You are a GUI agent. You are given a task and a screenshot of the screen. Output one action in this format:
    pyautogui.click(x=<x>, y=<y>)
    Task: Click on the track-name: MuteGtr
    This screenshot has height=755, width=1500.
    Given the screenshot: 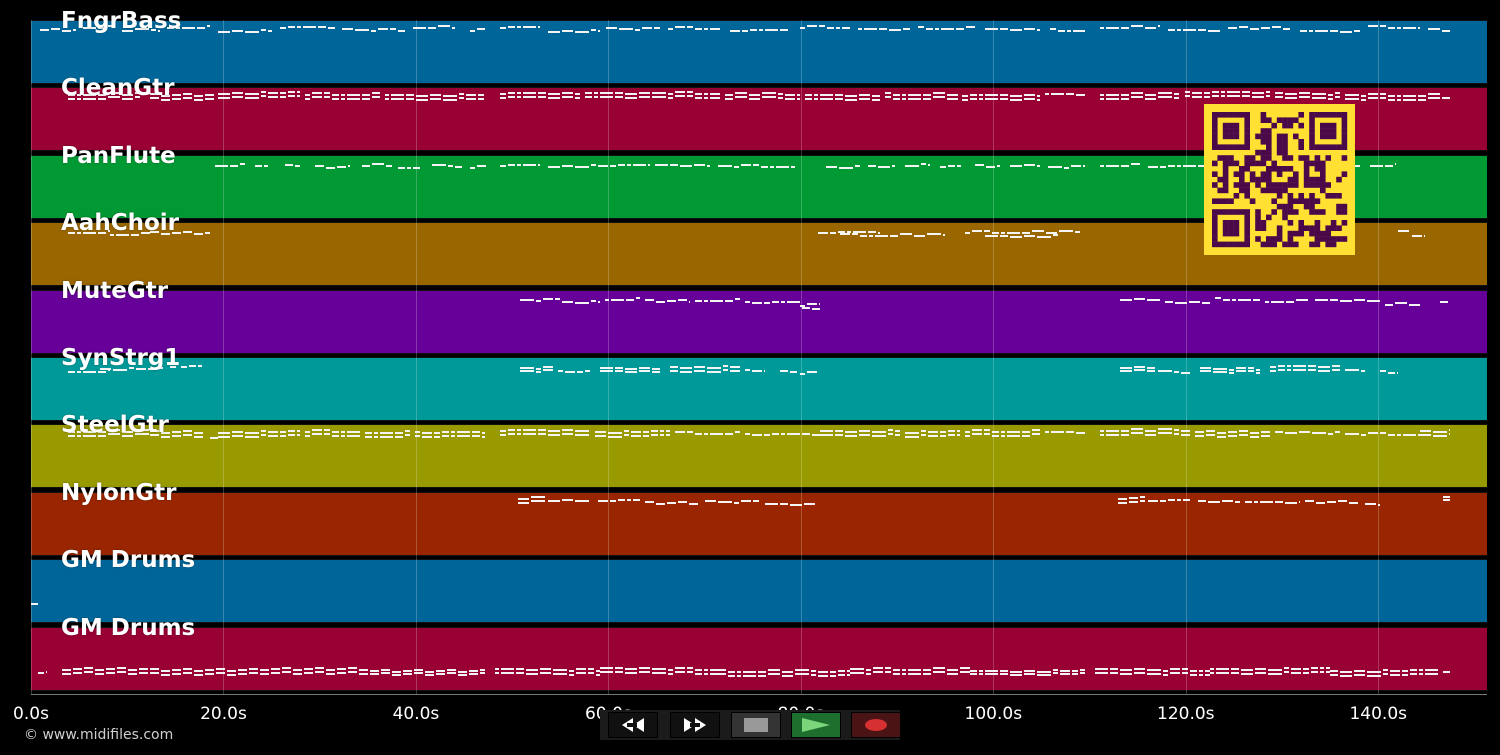 What is the action you would take?
    pyautogui.click(x=115, y=290)
    